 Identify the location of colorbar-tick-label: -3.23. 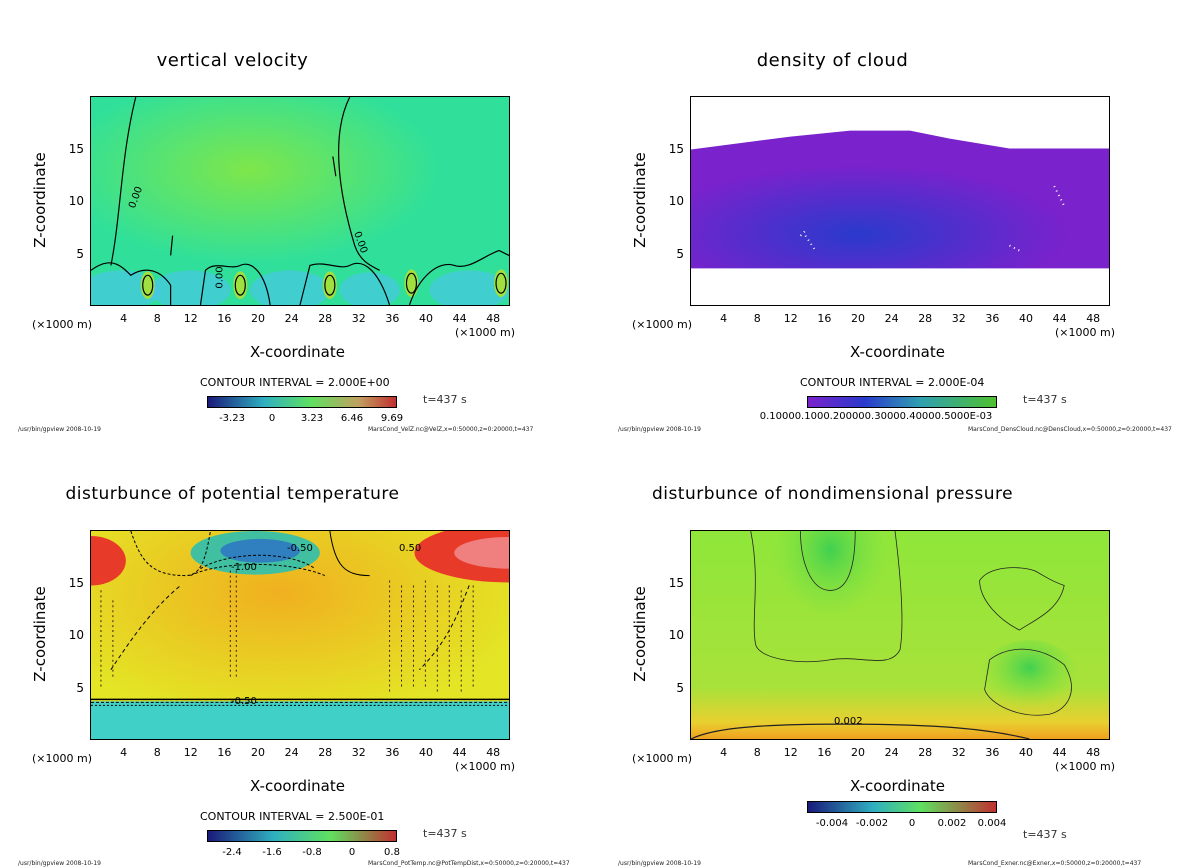
(232, 418).